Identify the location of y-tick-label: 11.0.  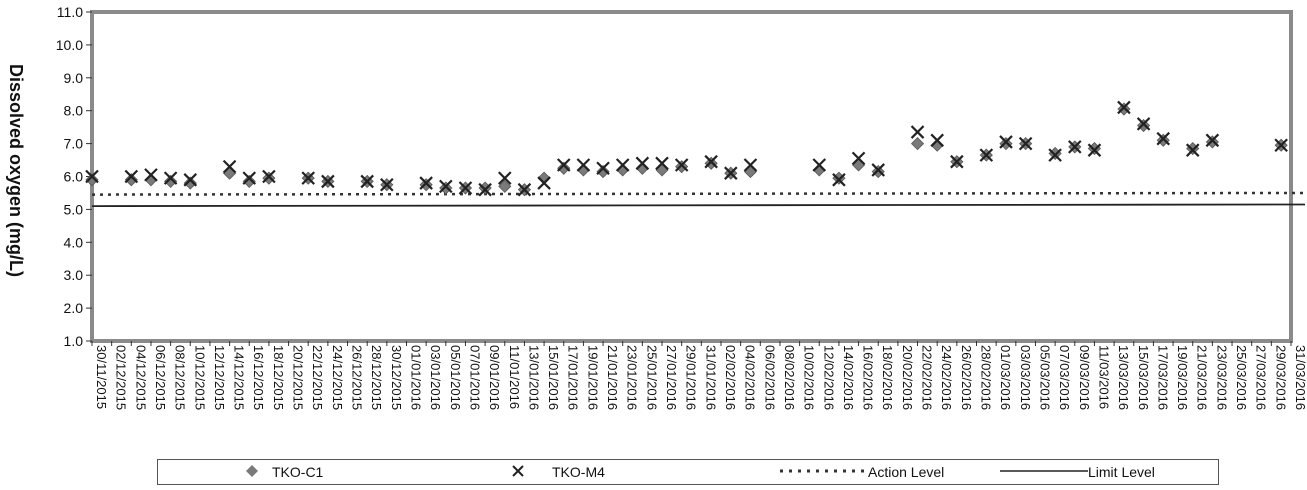
(70, 12).